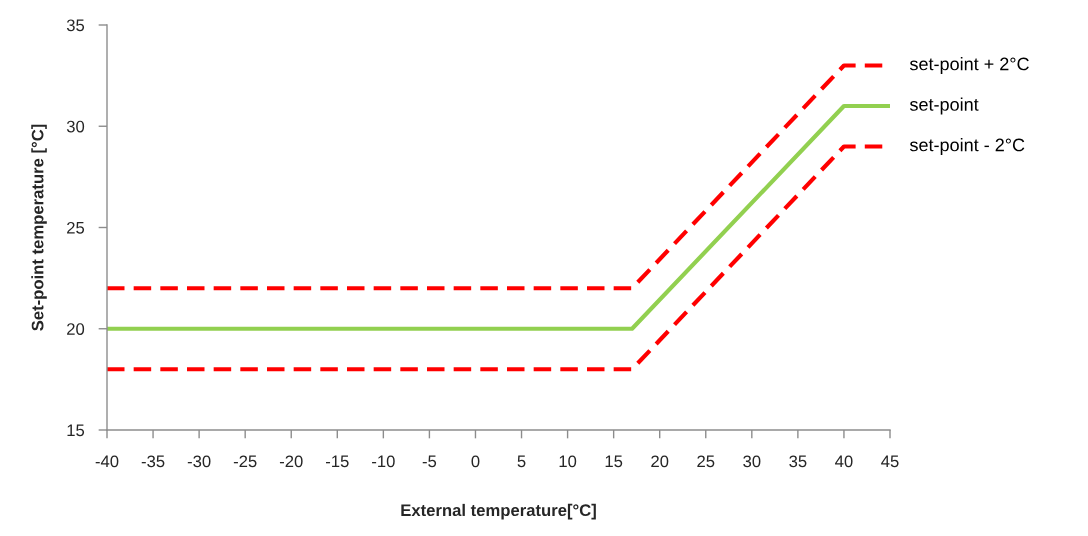 Image resolution: width=1088 pixels, height=536 pixels. Describe the element at coordinates (521, 461) in the screenshot. I see `x-tick-label: 5` at that location.